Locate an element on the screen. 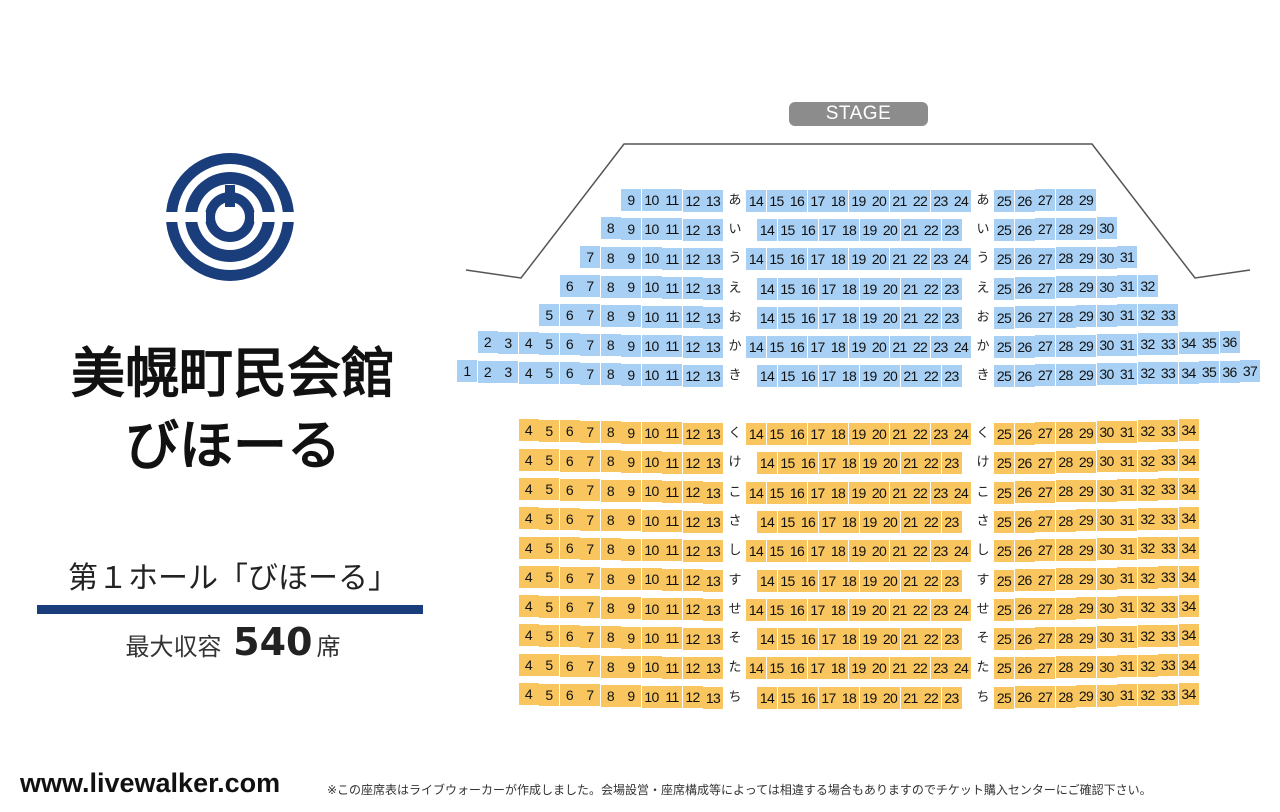  seat-け-27: 27 is located at coordinates (1045, 462).